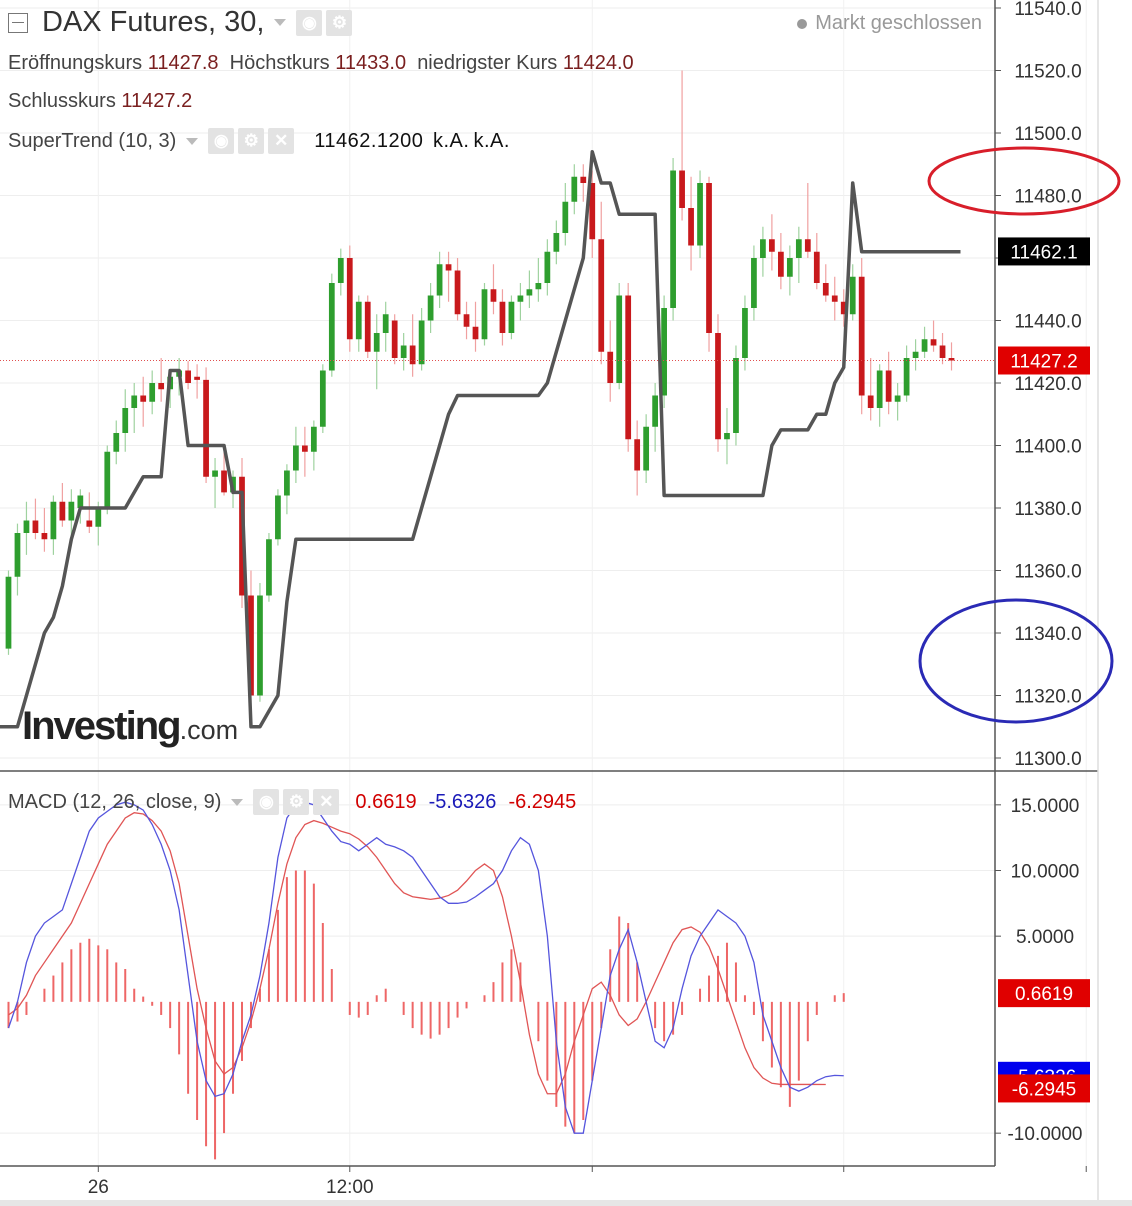 This screenshot has width=1132, height=1206. I want to click on y-tick-label: -10.0000, so click(1044, 1134).